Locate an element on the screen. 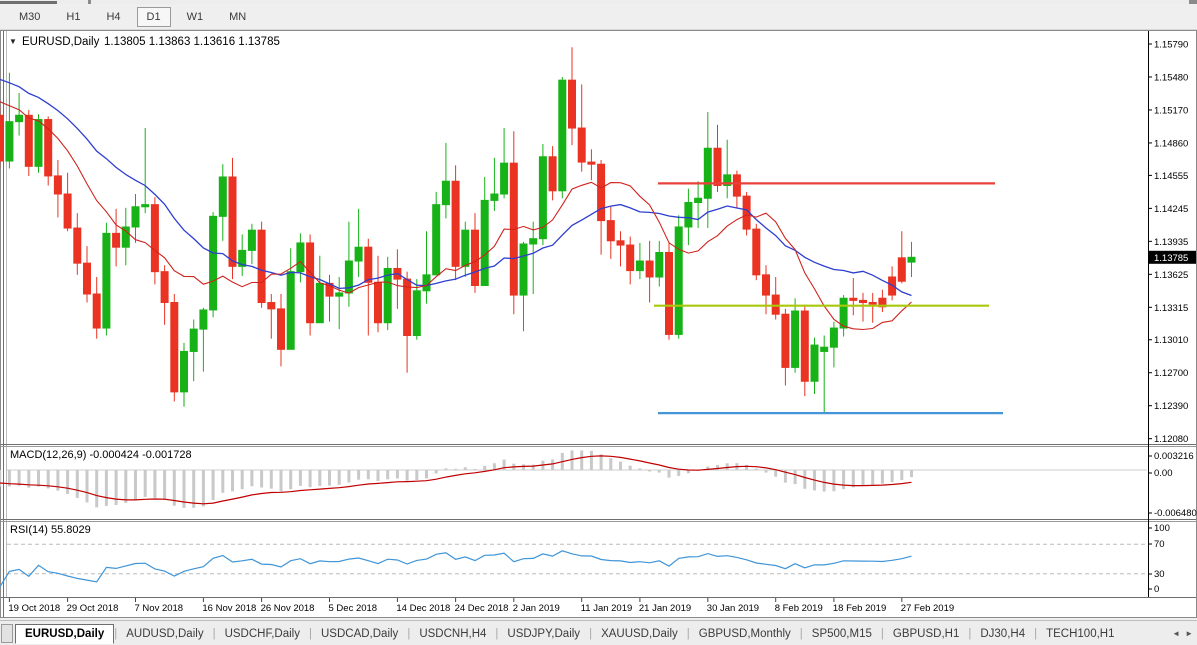 This screenshot has height=645, width=1197. timeframe-button-H4: H4 is located at coordinates (113, 16).